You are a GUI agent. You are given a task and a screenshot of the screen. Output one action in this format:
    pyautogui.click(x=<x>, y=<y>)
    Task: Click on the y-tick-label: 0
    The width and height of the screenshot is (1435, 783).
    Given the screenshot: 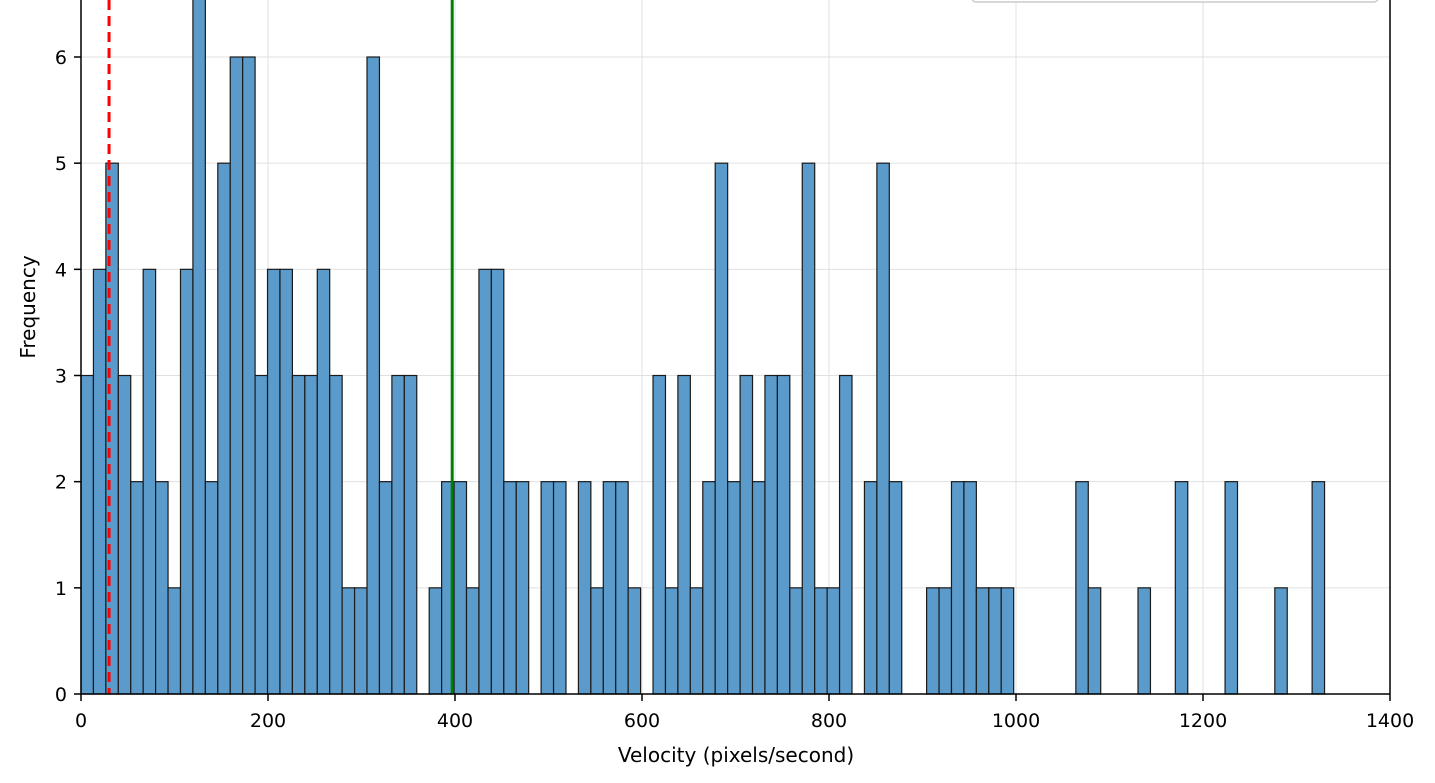 What is the action you would take?
    pyautogui.click(x=61, y=695)
    